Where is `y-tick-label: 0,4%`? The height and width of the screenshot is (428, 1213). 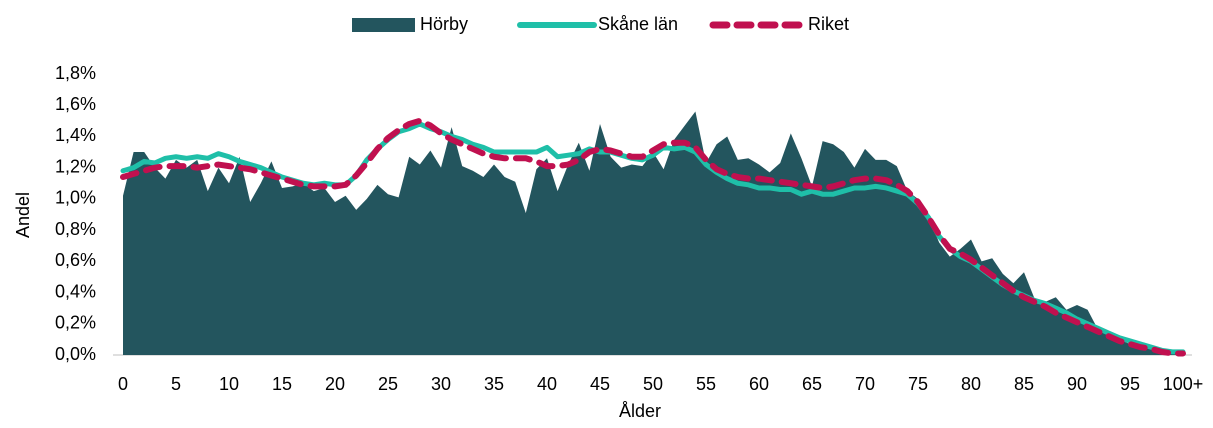 y-tick-label: 0,4% is located at coordinates (75, 291).